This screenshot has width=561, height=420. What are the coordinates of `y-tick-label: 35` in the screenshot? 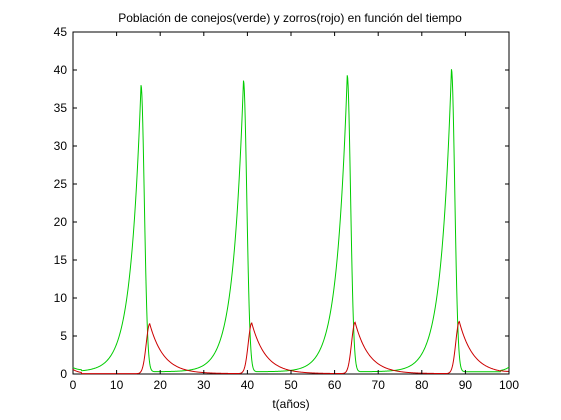 It's located at (61, 108).